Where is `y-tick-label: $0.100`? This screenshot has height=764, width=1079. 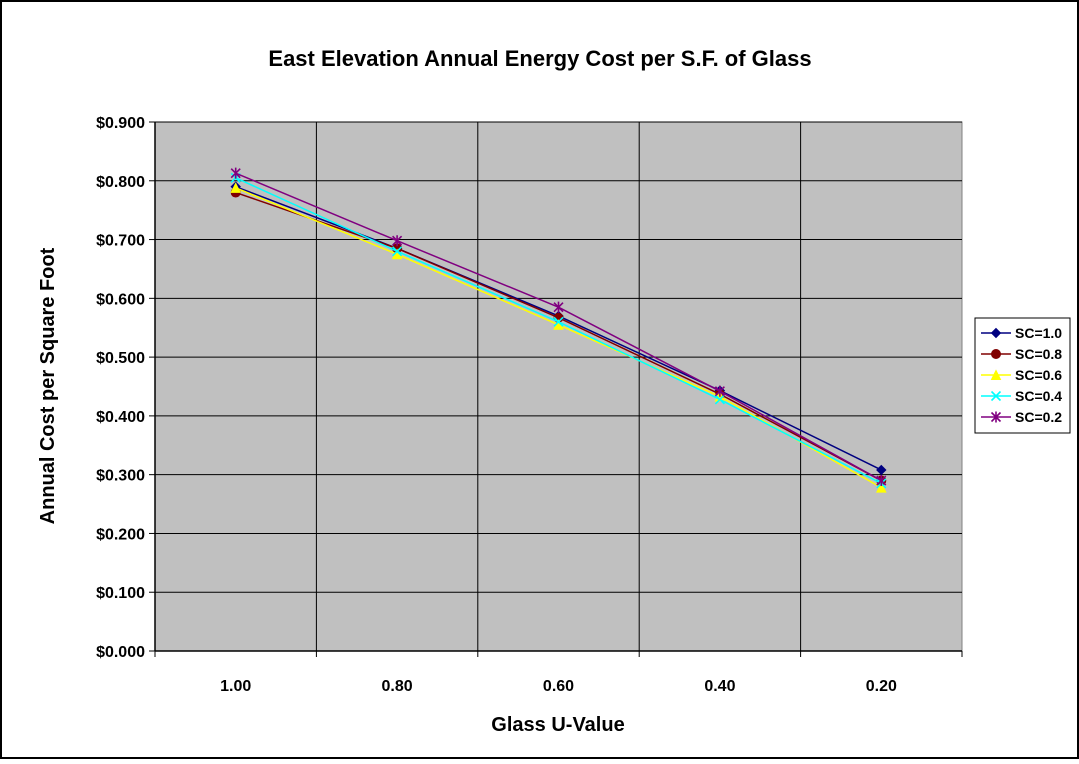 y-tick-label: $0.100 is located at coordinates (120, 593).